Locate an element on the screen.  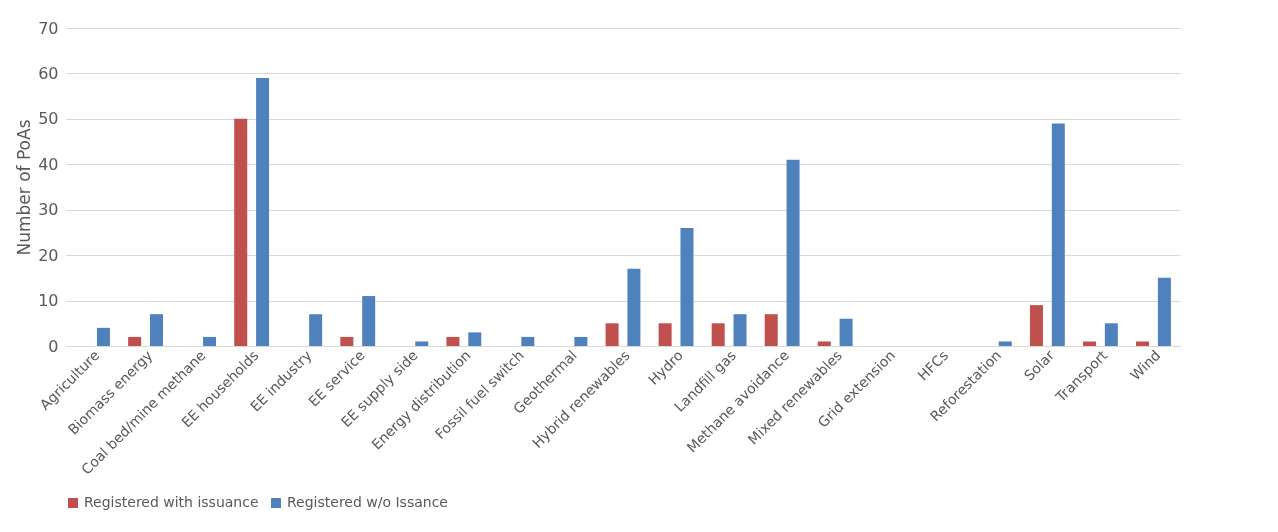
y-tick-label: 20 is located at coordinates (48, 255).